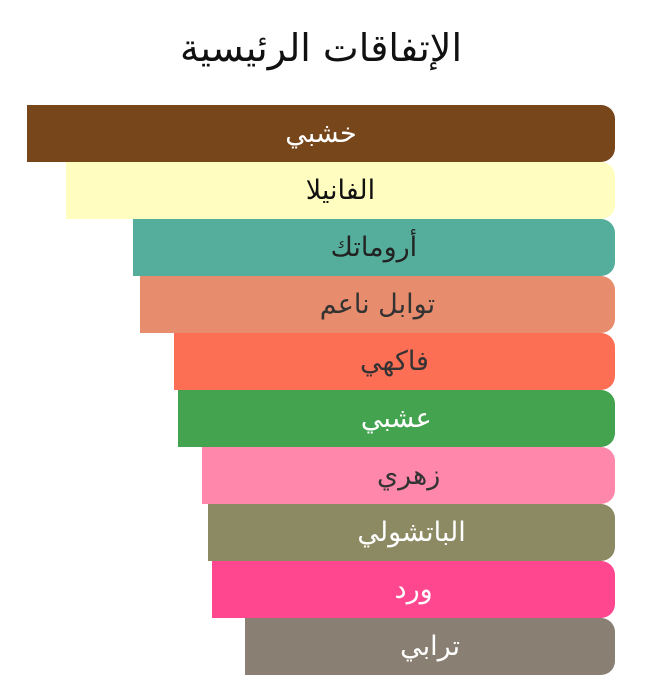 The height and width of the screenshot is (698, 664). I want to click on bar-label: ورد, so click(413, 589).